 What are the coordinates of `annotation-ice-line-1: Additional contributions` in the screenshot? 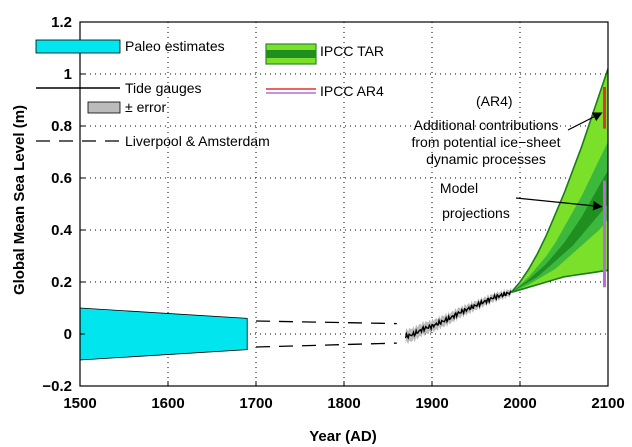 It's located at (486, 125).